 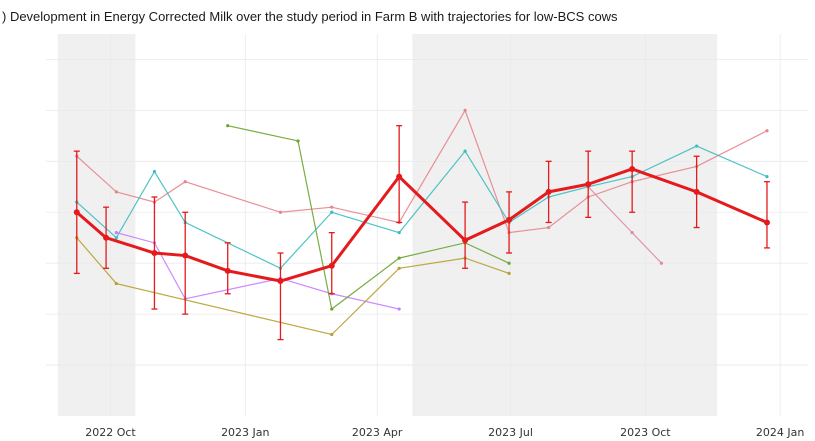 What do you see at coordinates (780, 432) in the screenshot?
I see `x-tick-label: 2024 Jan` at bounding box center [780, 432].